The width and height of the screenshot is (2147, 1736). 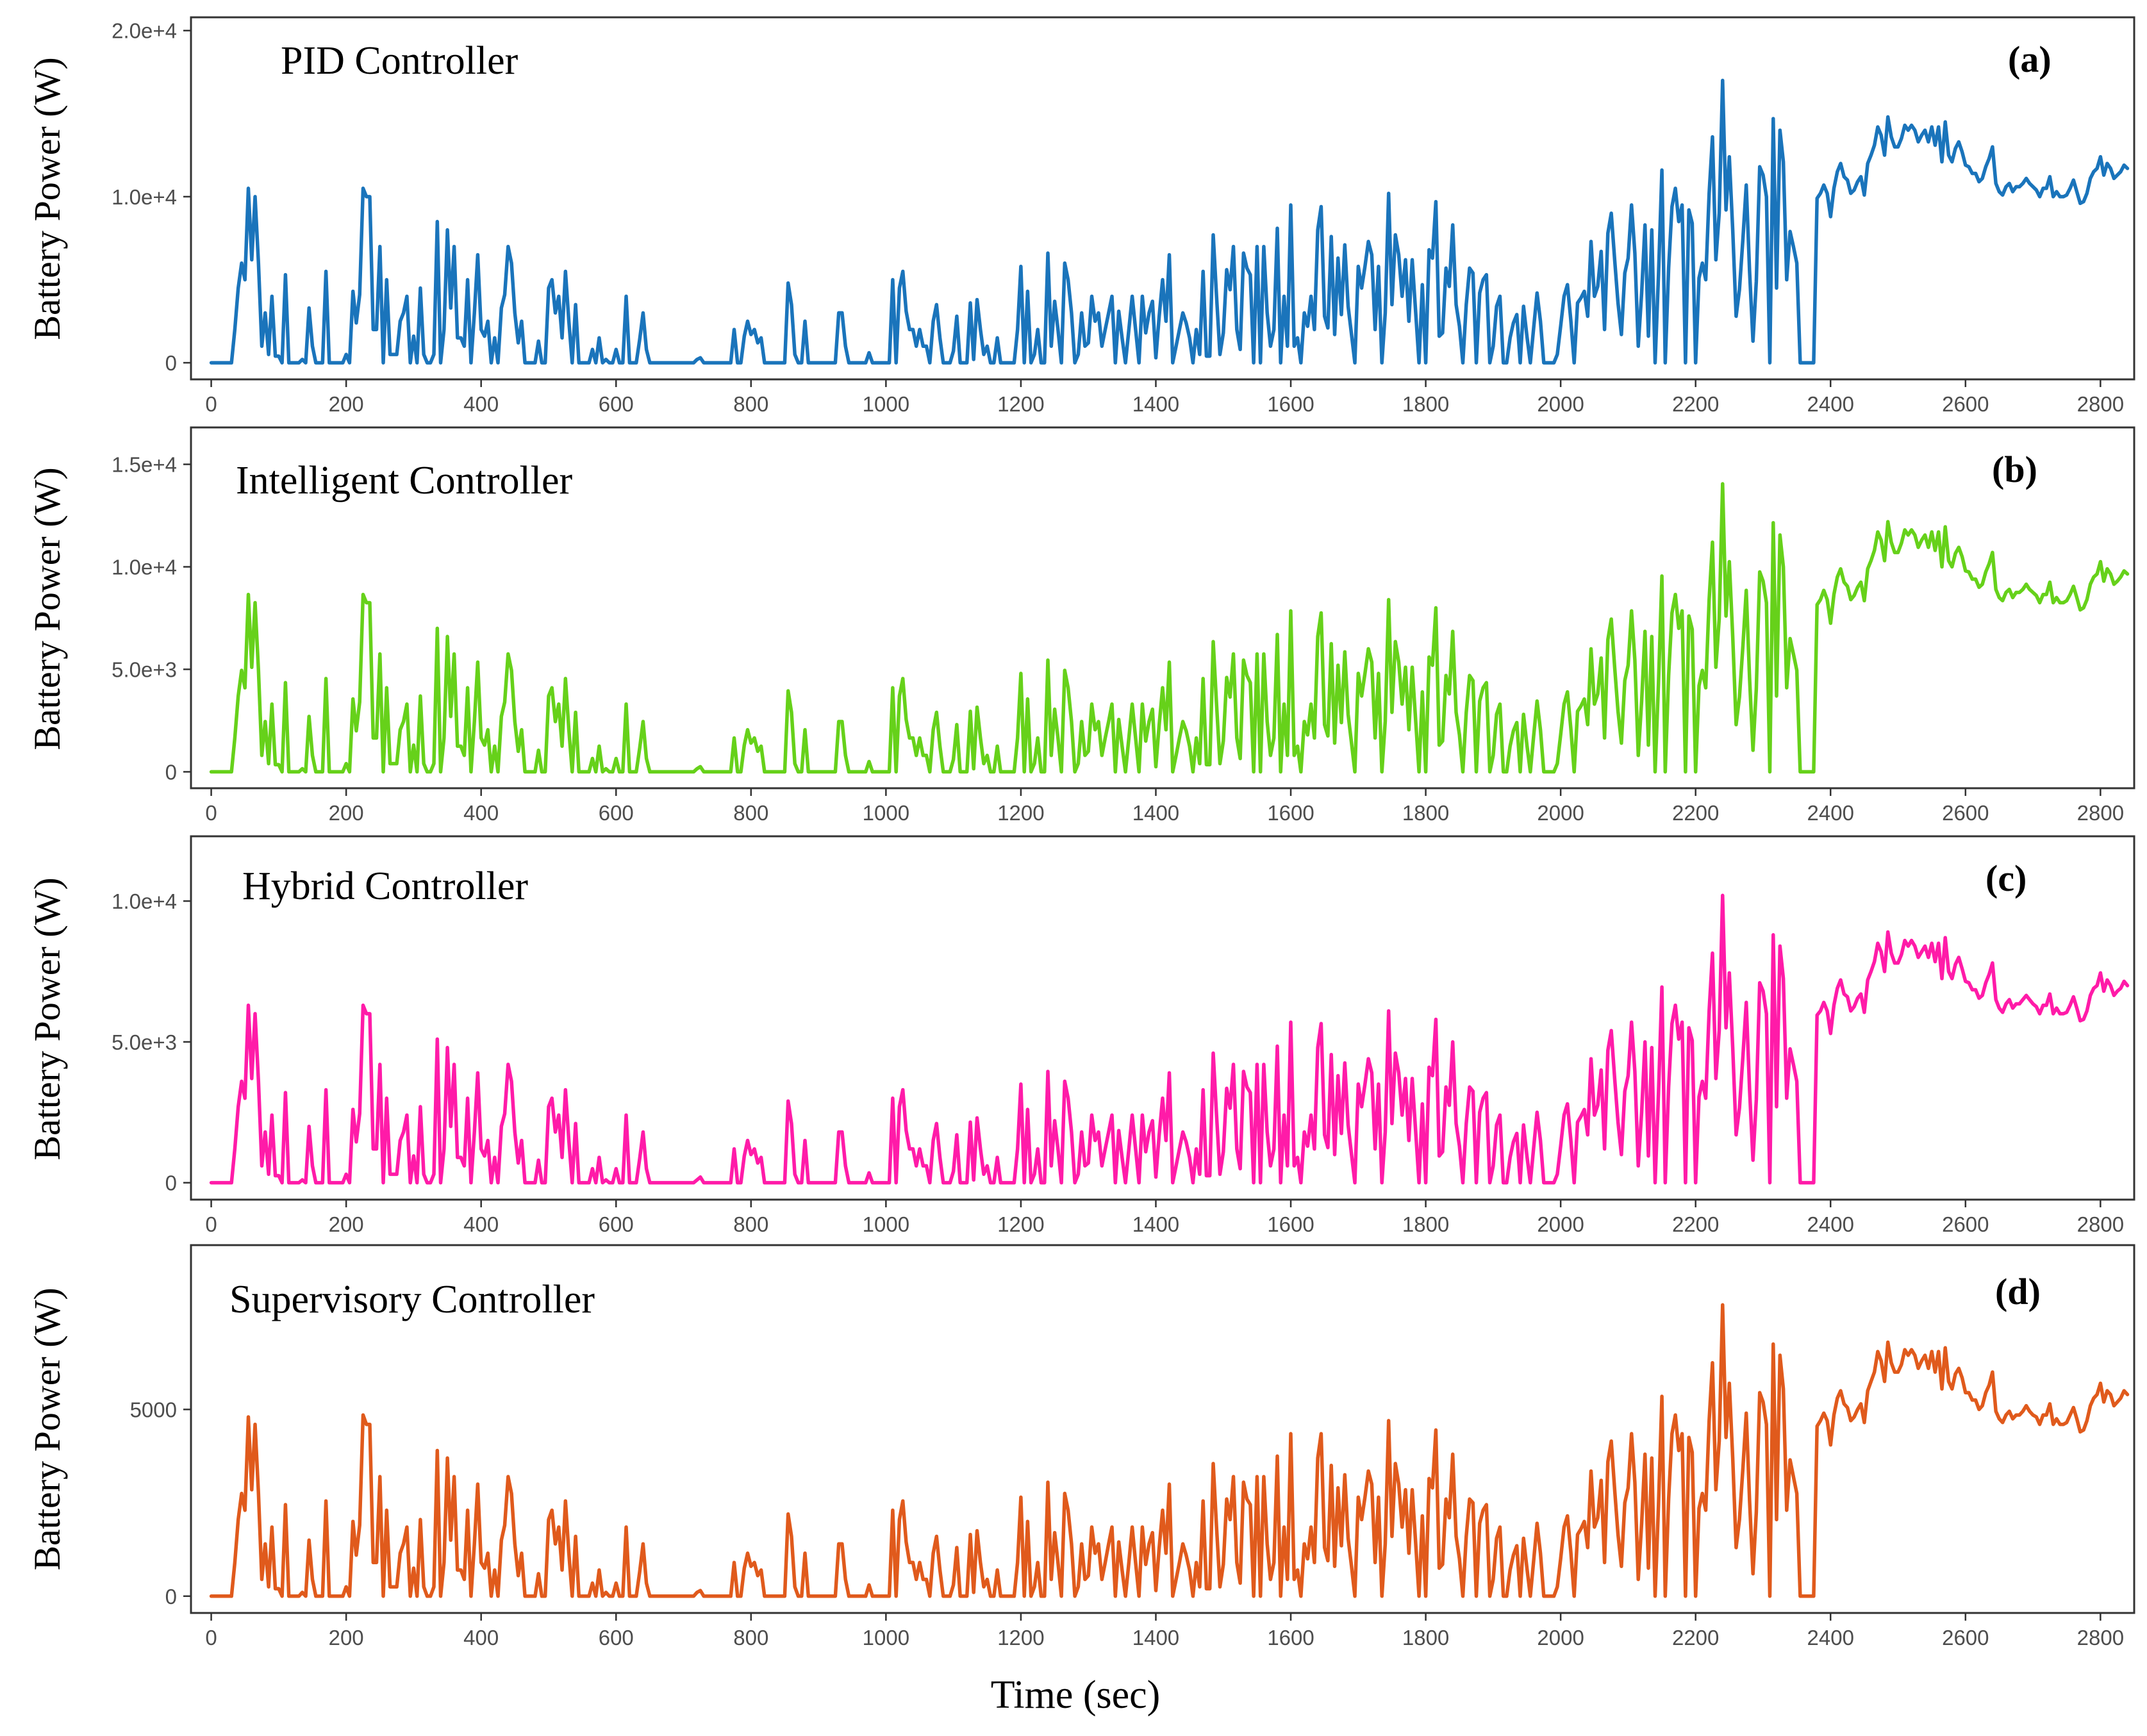 I want to click on panel-a-yticks: 0 1.0e+4 2.0e+4, so click(x=151, y=197).